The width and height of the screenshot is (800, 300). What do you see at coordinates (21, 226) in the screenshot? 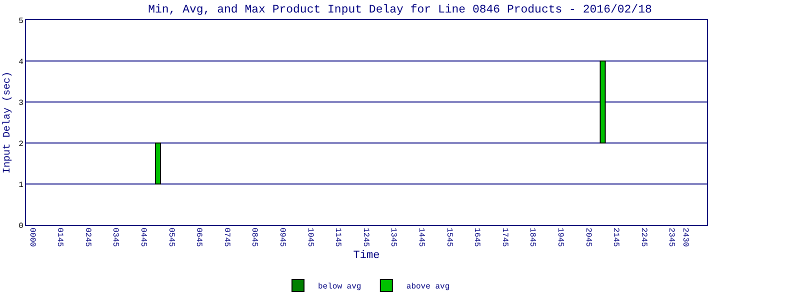
I see `y-tick-label: 0` at bounding box center [21, 226].